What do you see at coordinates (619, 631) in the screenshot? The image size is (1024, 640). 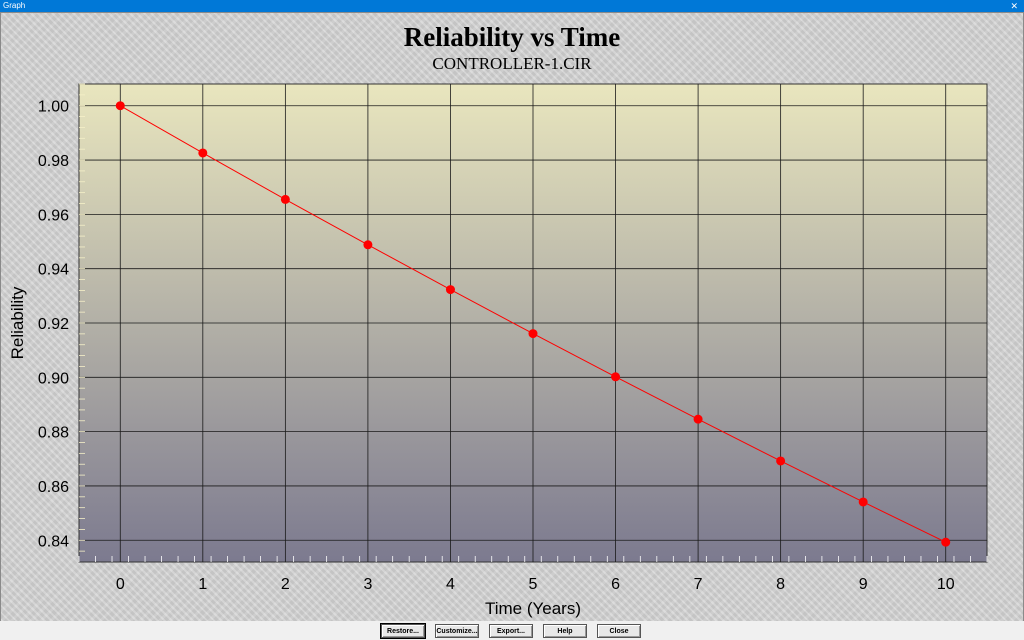 I see `close-button: Close` at bounding box center [619, 631].